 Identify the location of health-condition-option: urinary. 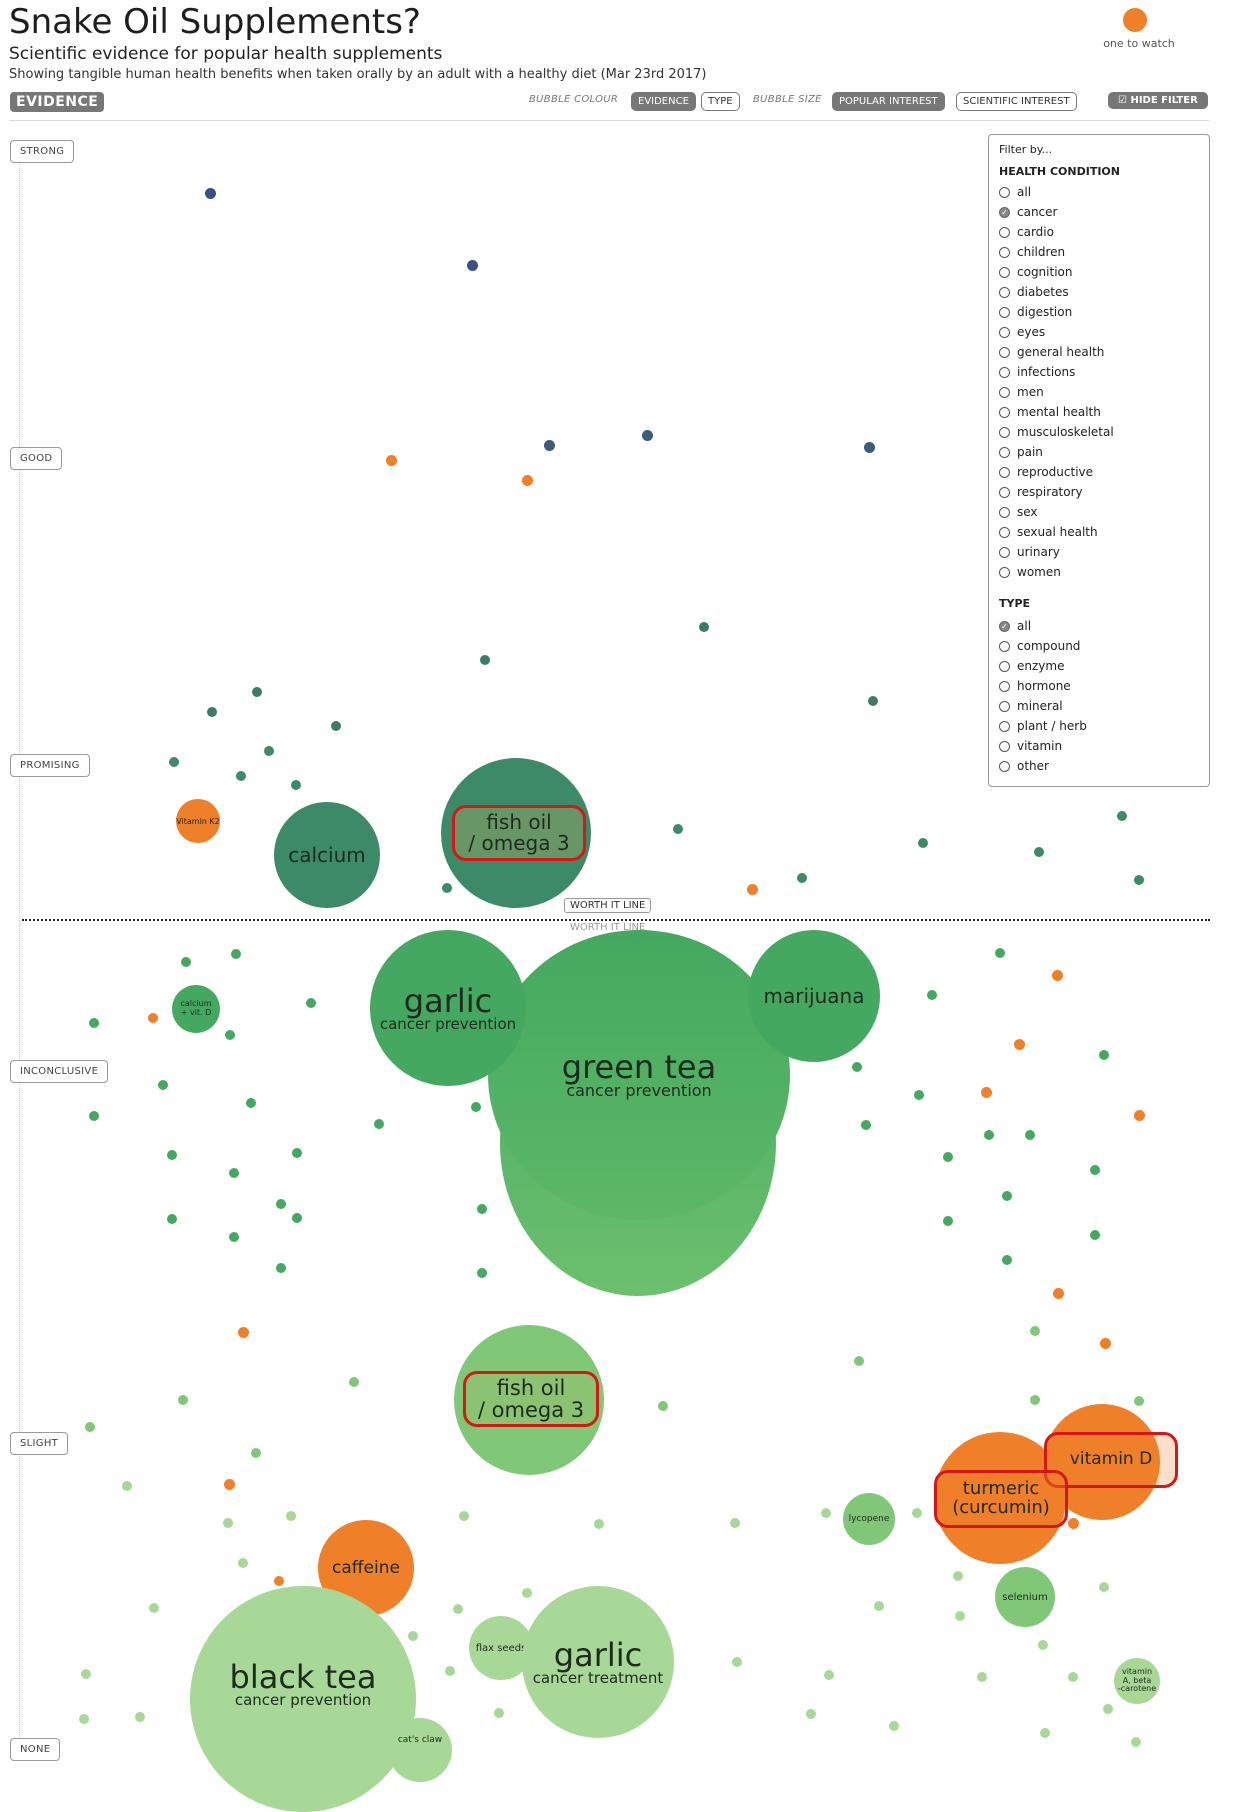
(1029, 552).